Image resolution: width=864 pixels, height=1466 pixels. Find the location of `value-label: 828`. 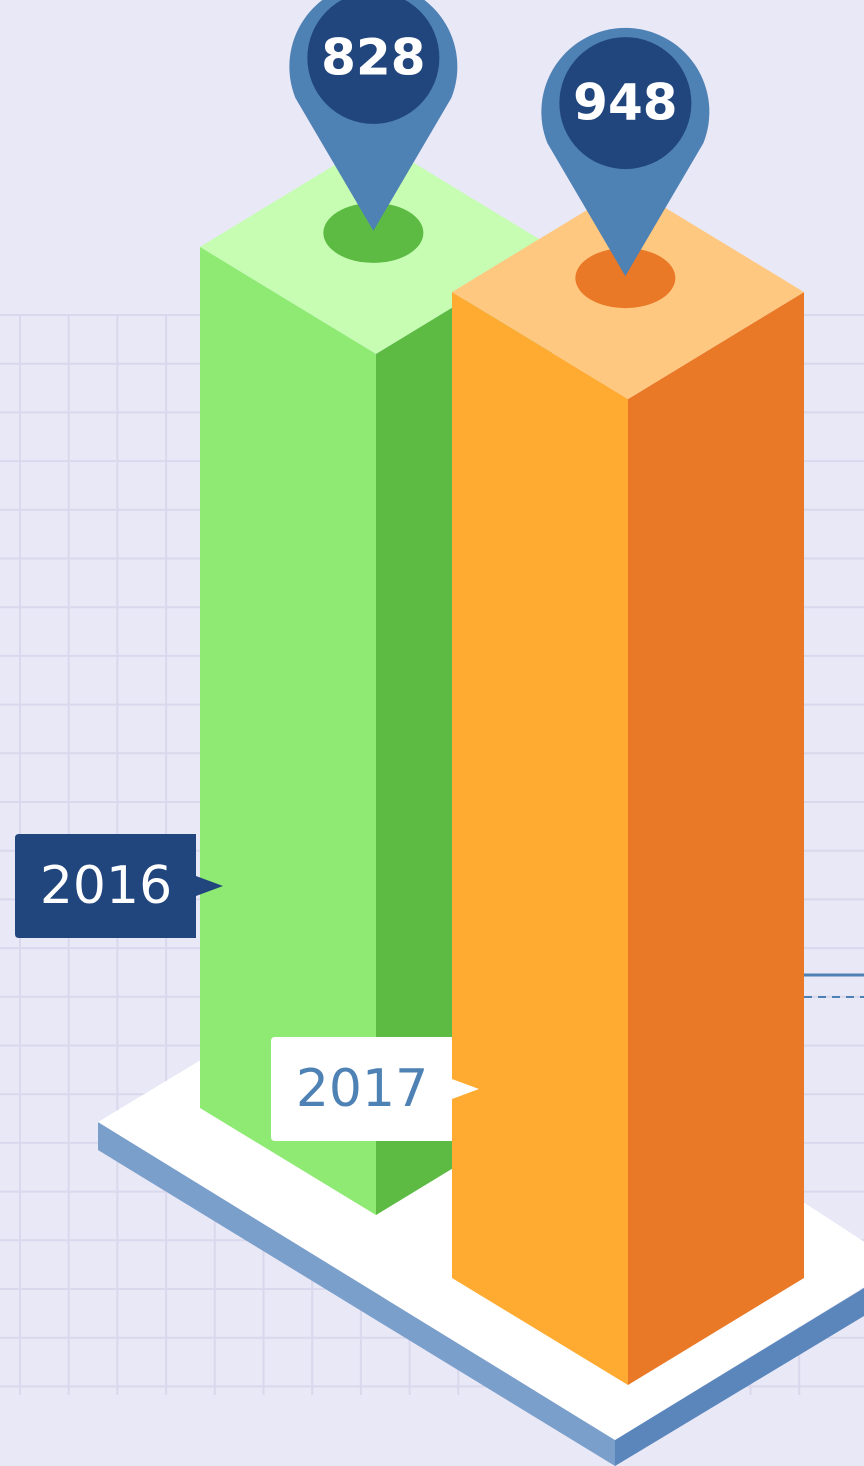

value-label: 828 is located at coordinates (373, 57).